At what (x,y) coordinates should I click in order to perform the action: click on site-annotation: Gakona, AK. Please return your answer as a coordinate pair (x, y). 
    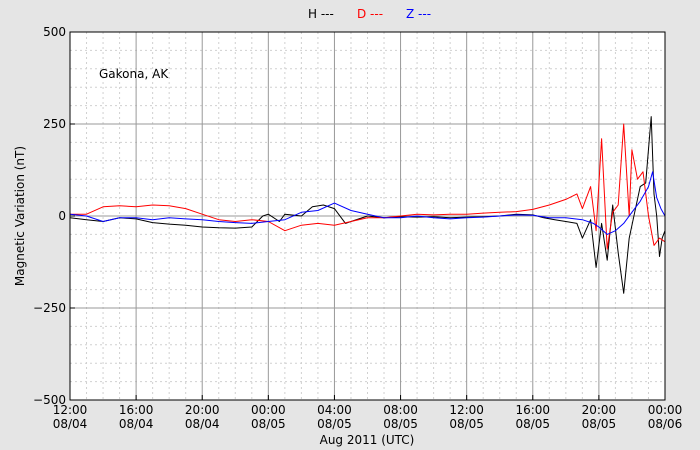
    Looking at the image, I should click on (134, 74).